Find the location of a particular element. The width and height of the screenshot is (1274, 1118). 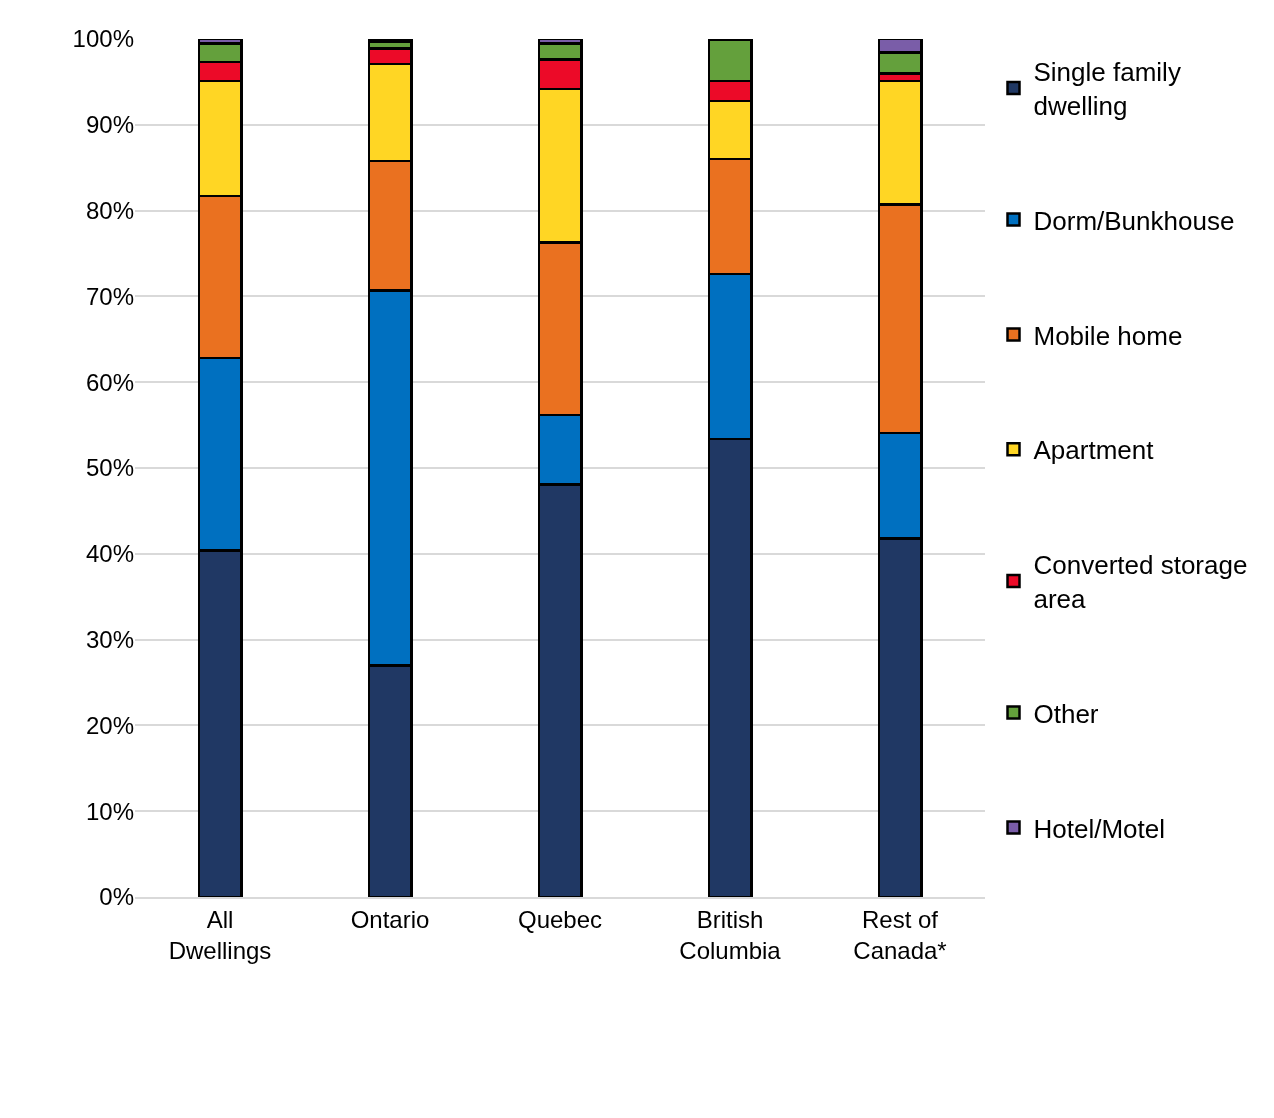

x-tick-label: Rest of Canada* is located at coordinates (900, 934).